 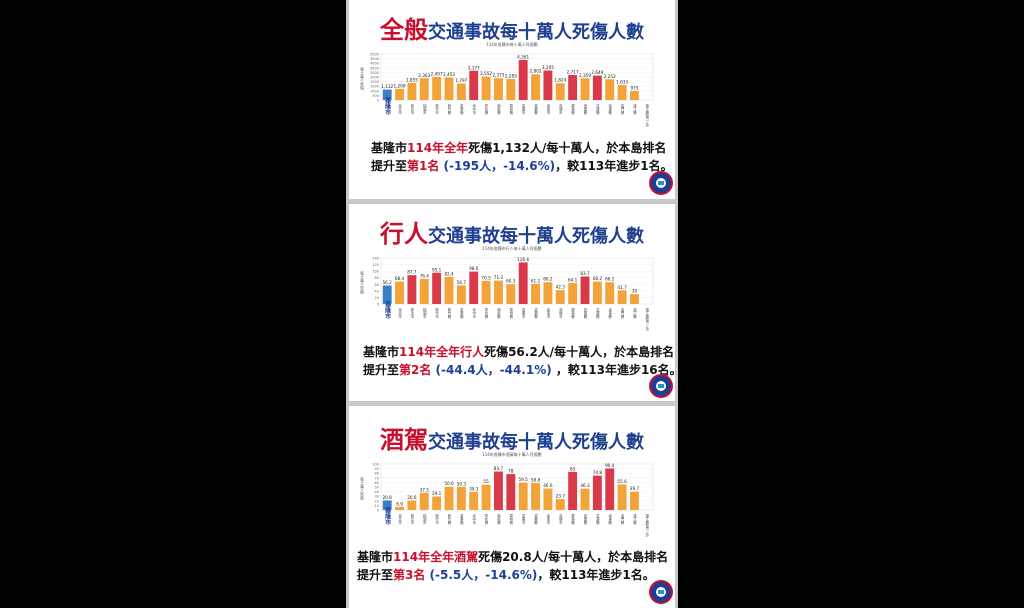 I want to click on data-label: 20.6, so click(x=412, y=497).